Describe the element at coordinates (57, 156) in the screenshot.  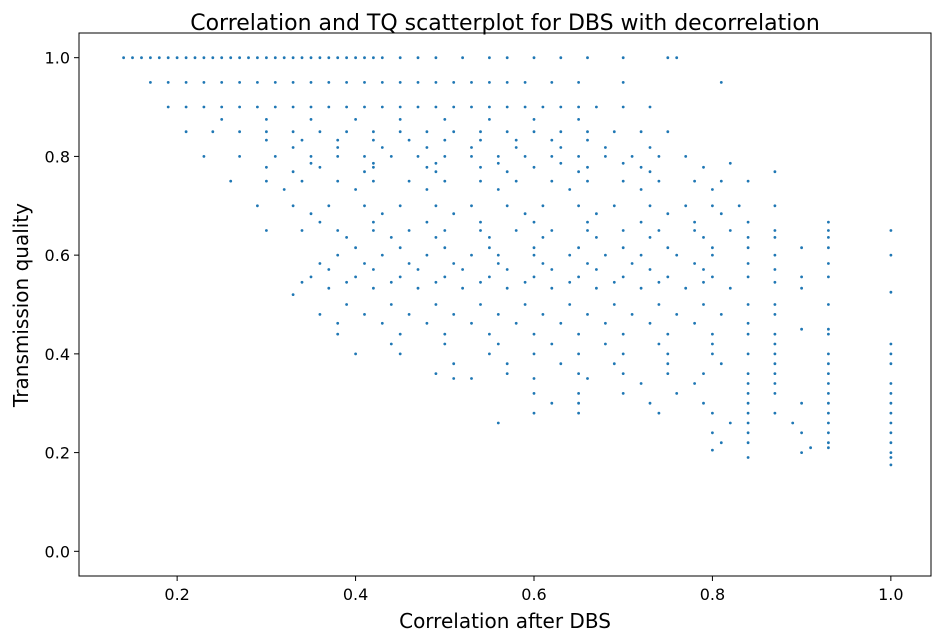
I see `y-tick-label: 0.8` at that location.